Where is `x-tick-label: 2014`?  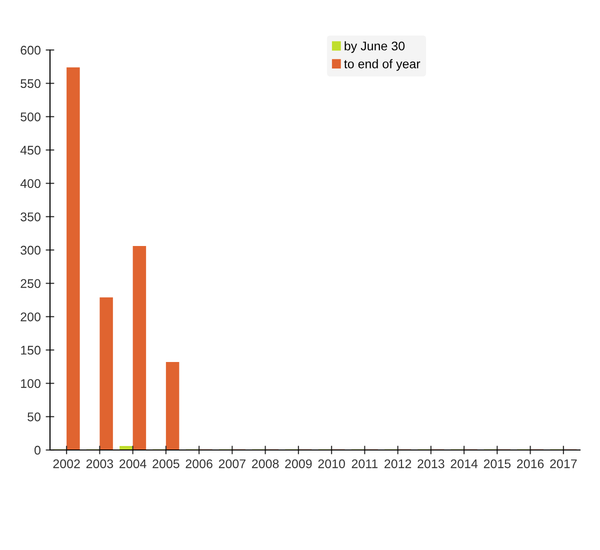
x-tick-label: 2014 is located at coordinates (464, 463).